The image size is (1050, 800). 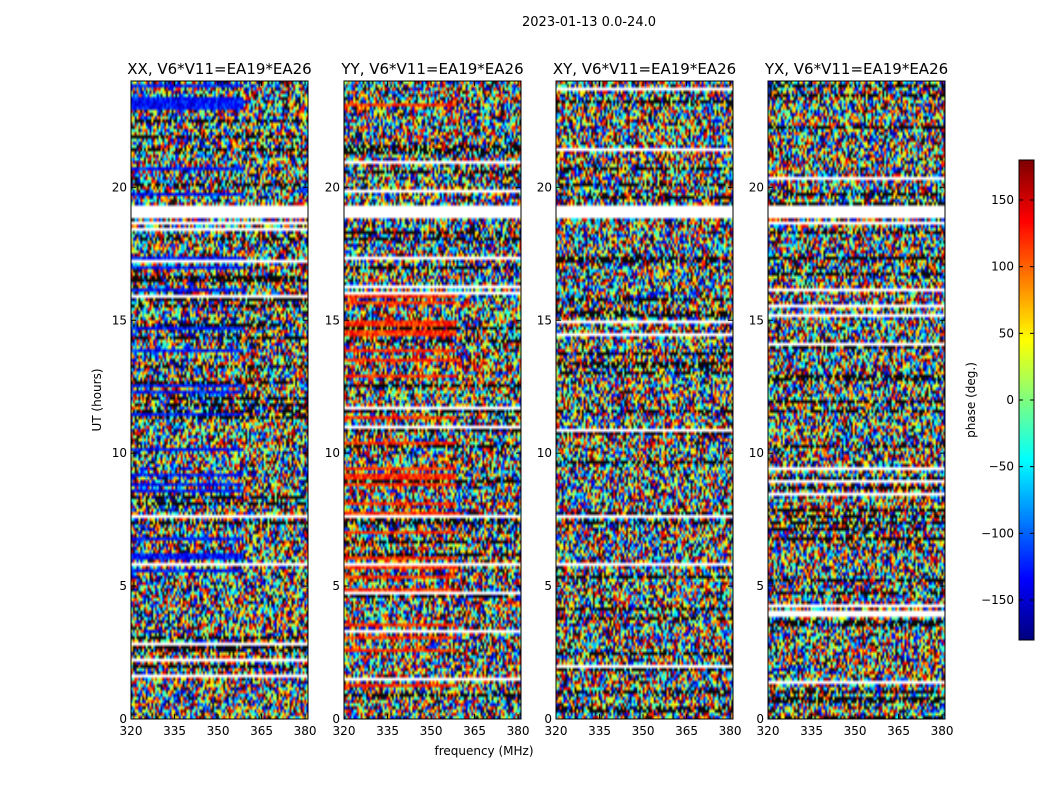 I want to click on panel-title: YX, V6*V11=EA19*EA26, so click(x=856, y=69).